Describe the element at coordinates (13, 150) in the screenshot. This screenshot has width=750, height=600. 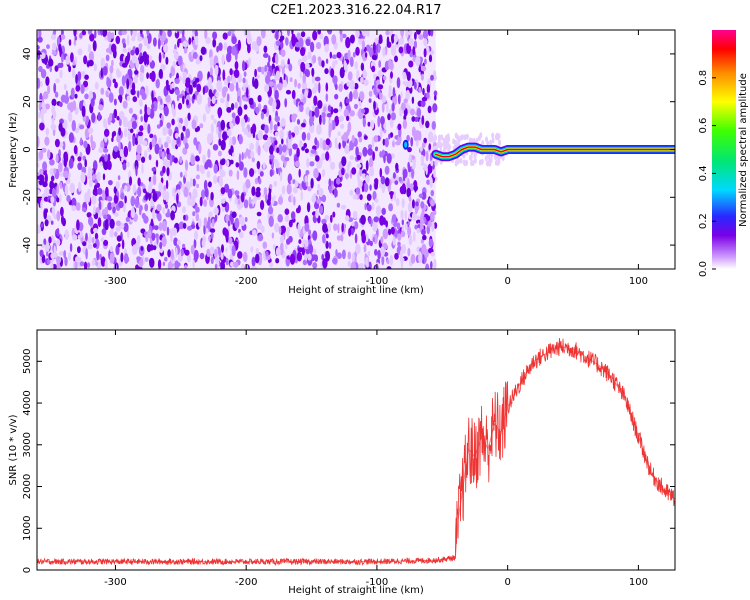
I see `spectrogram-y-label: Frequency (Hz)` at that location.